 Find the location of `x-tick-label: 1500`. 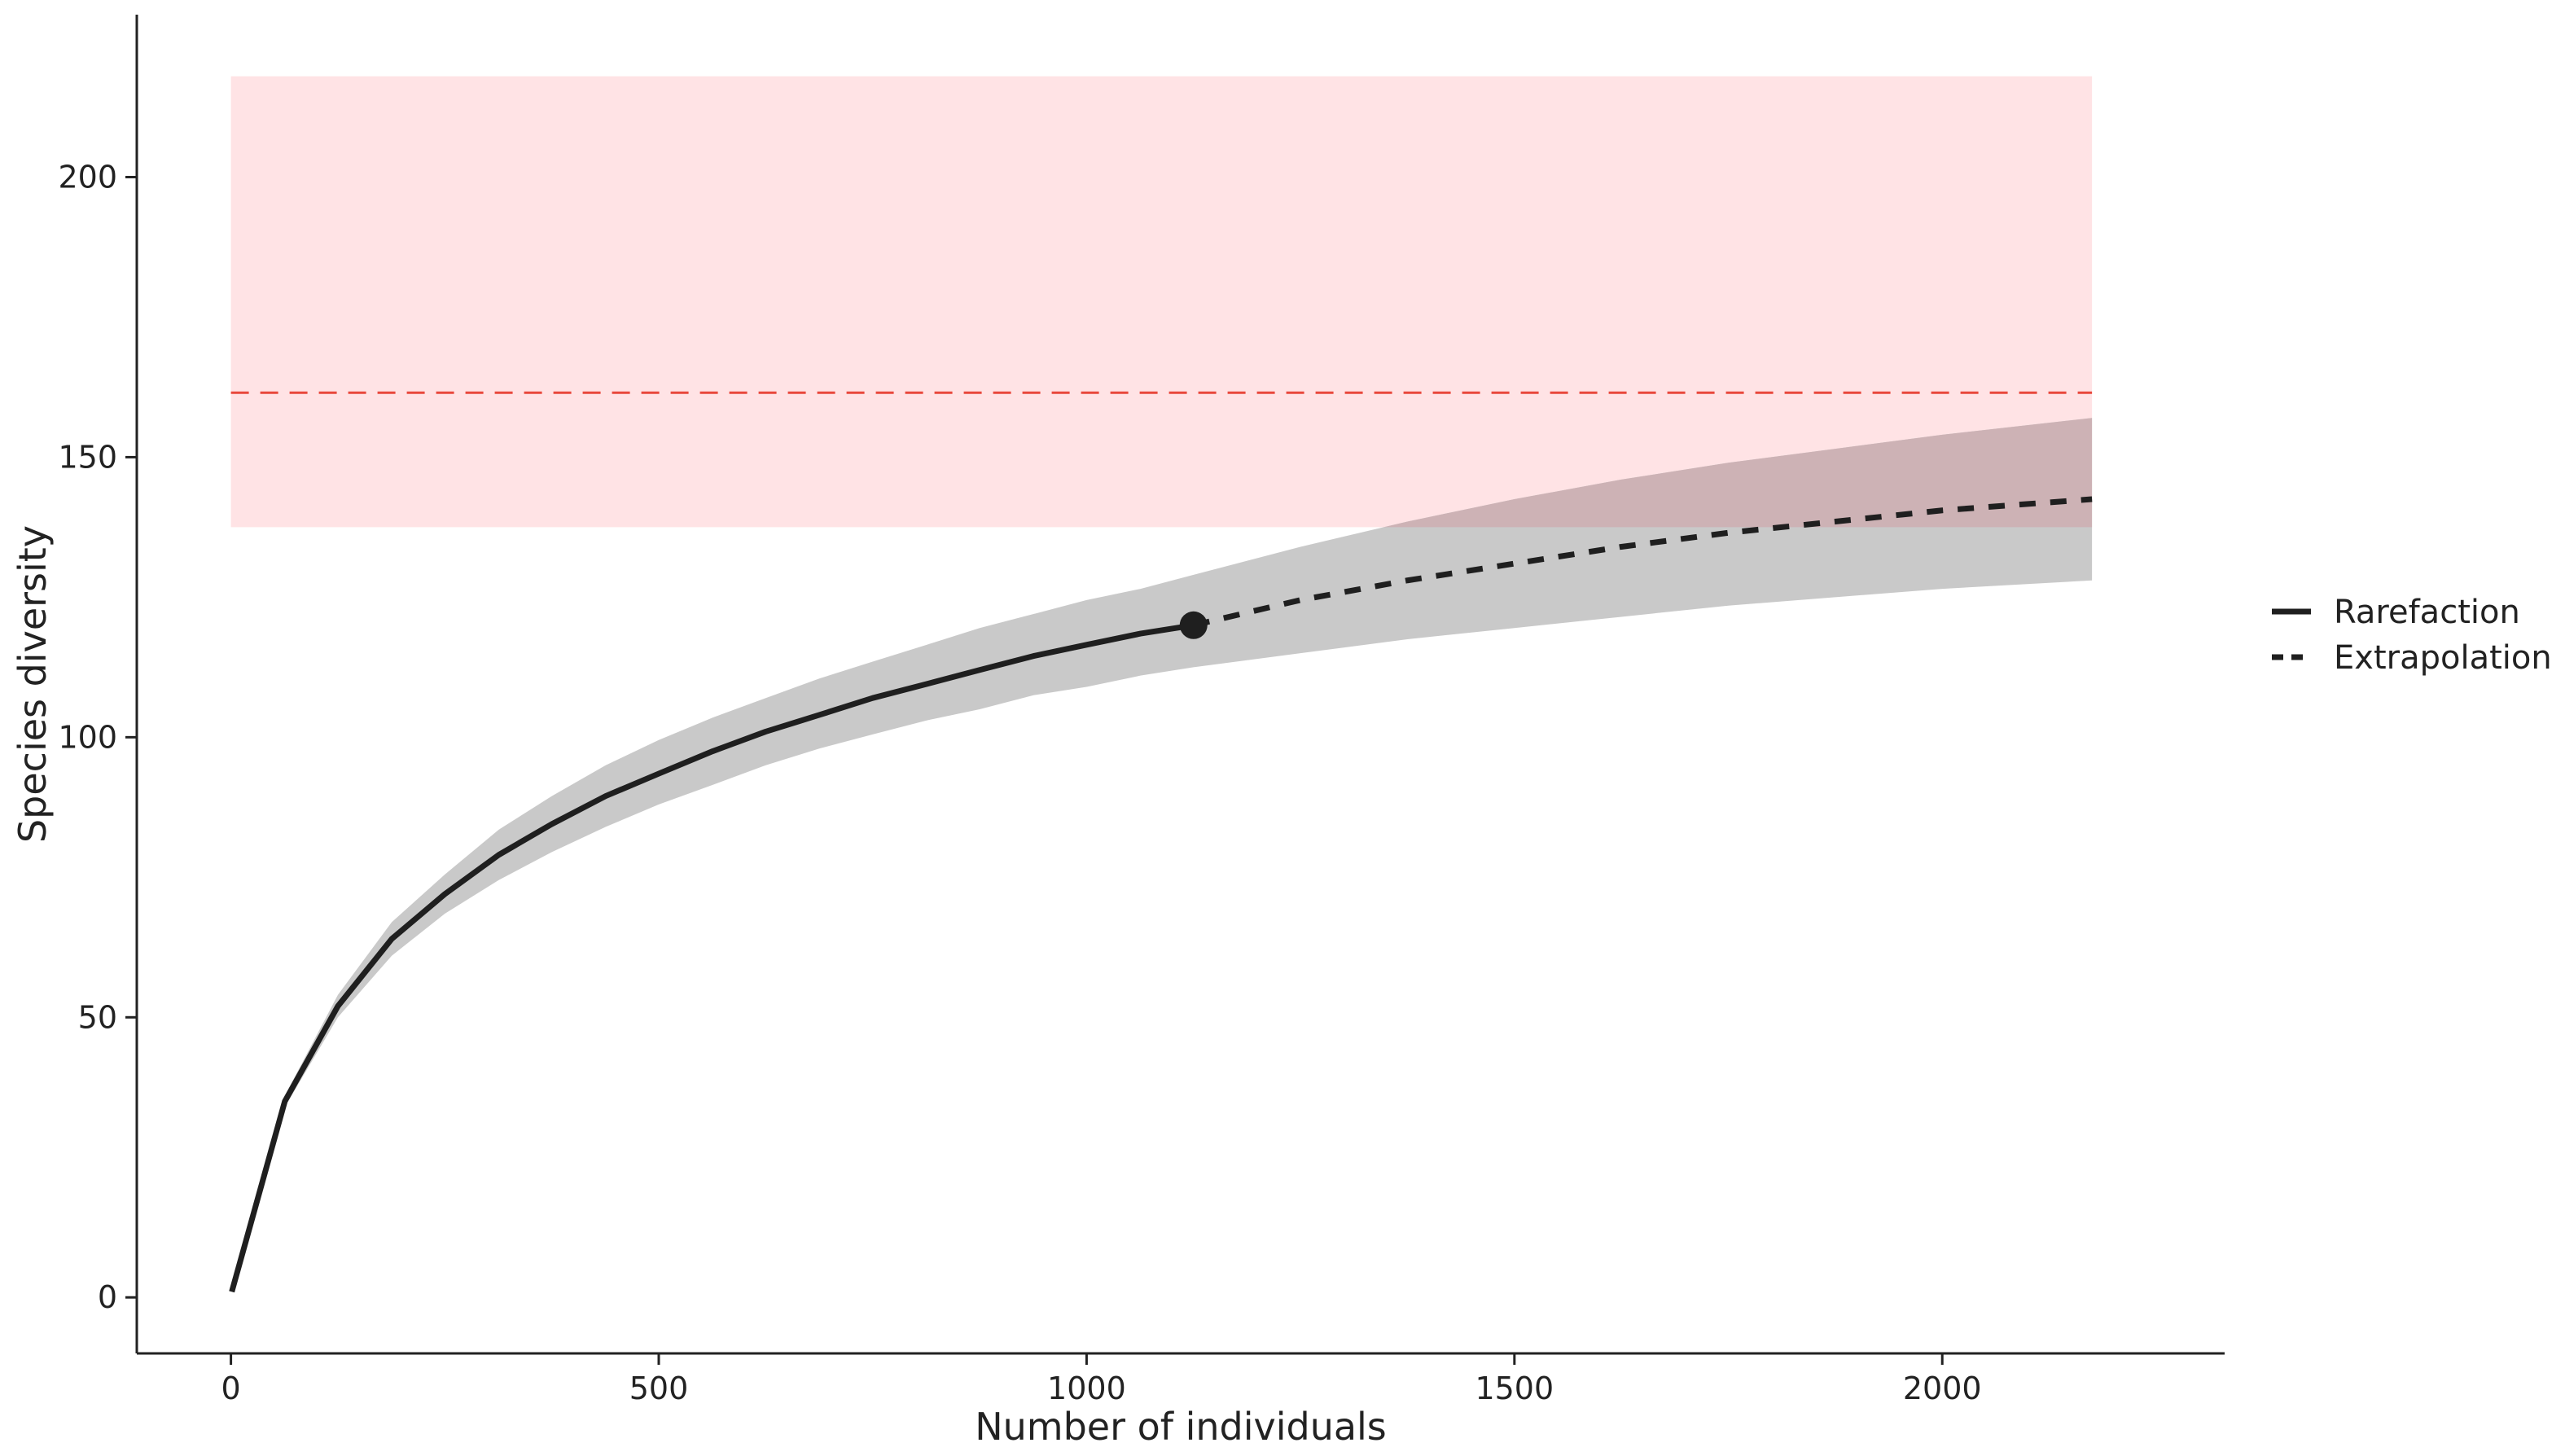

x-tick-label: 1500 is located at coordinates (1514, 1388).